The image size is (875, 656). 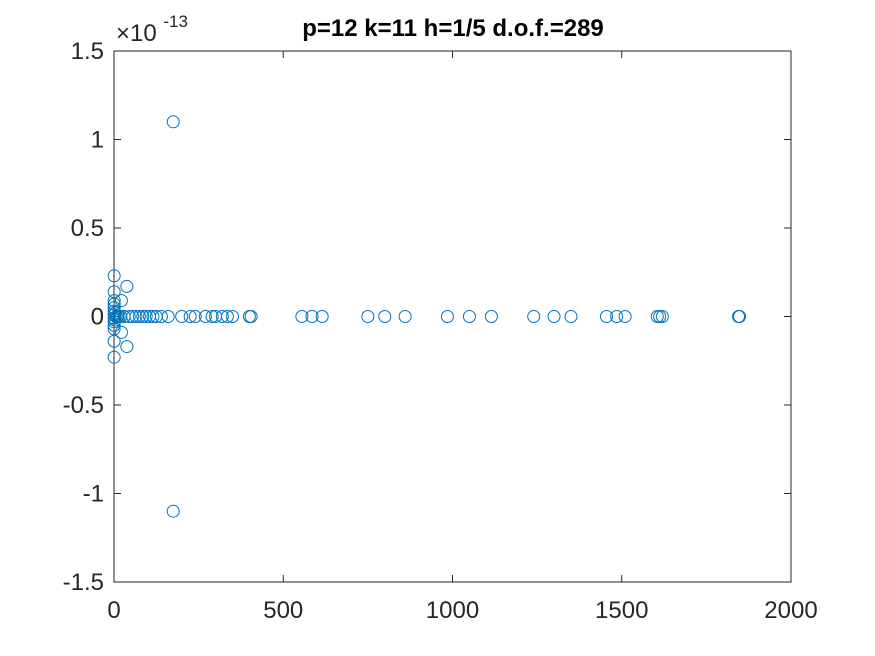 I want to click on y-tick-label: 0, so click(x=97, y=317).